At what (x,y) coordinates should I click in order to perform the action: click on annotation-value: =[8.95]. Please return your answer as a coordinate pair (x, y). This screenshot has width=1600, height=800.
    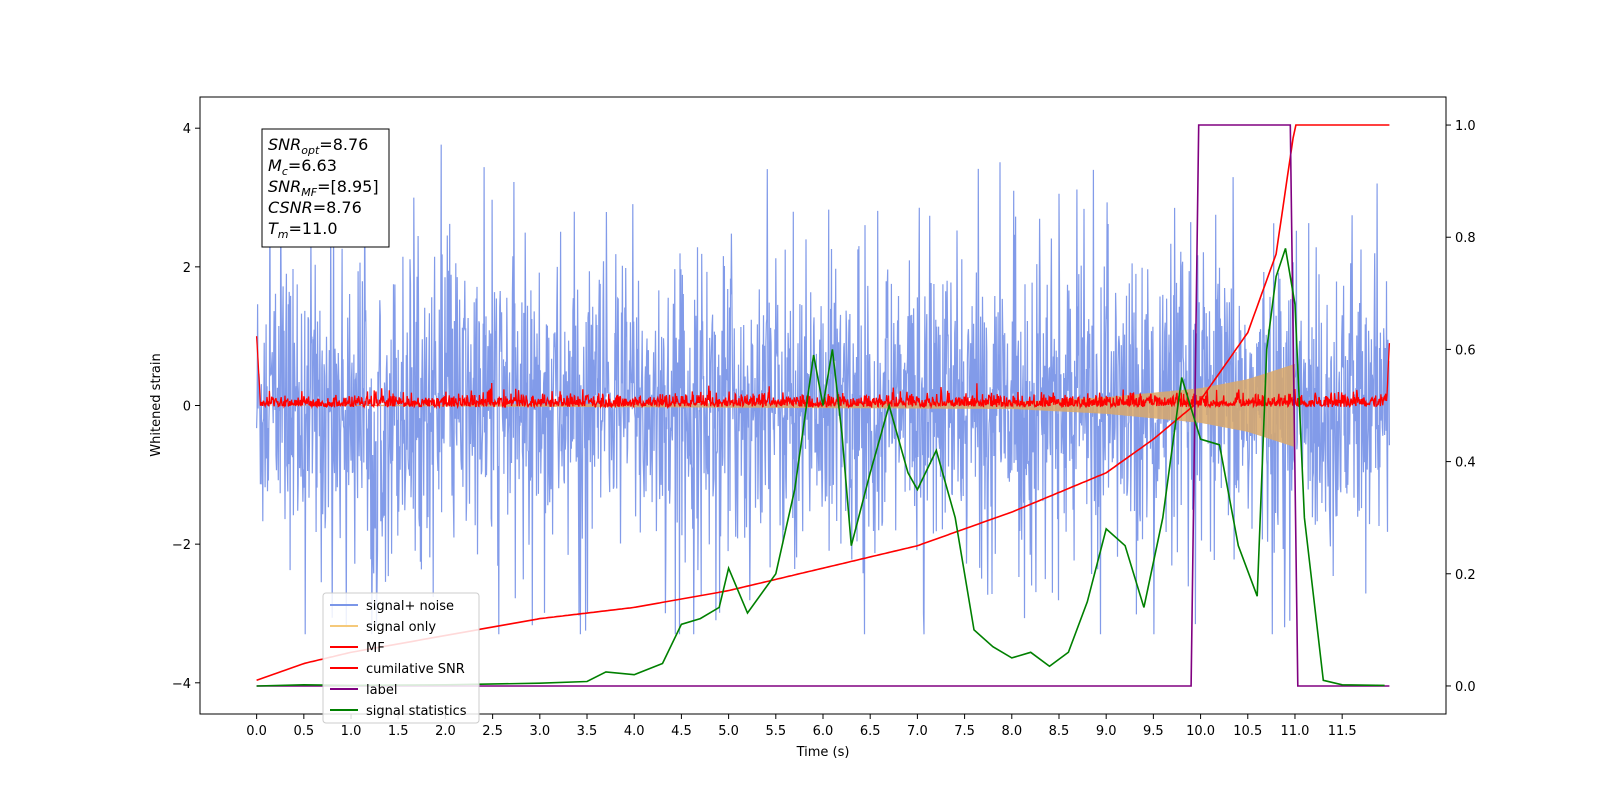
    Looking at the image, I should click on (348, 186).